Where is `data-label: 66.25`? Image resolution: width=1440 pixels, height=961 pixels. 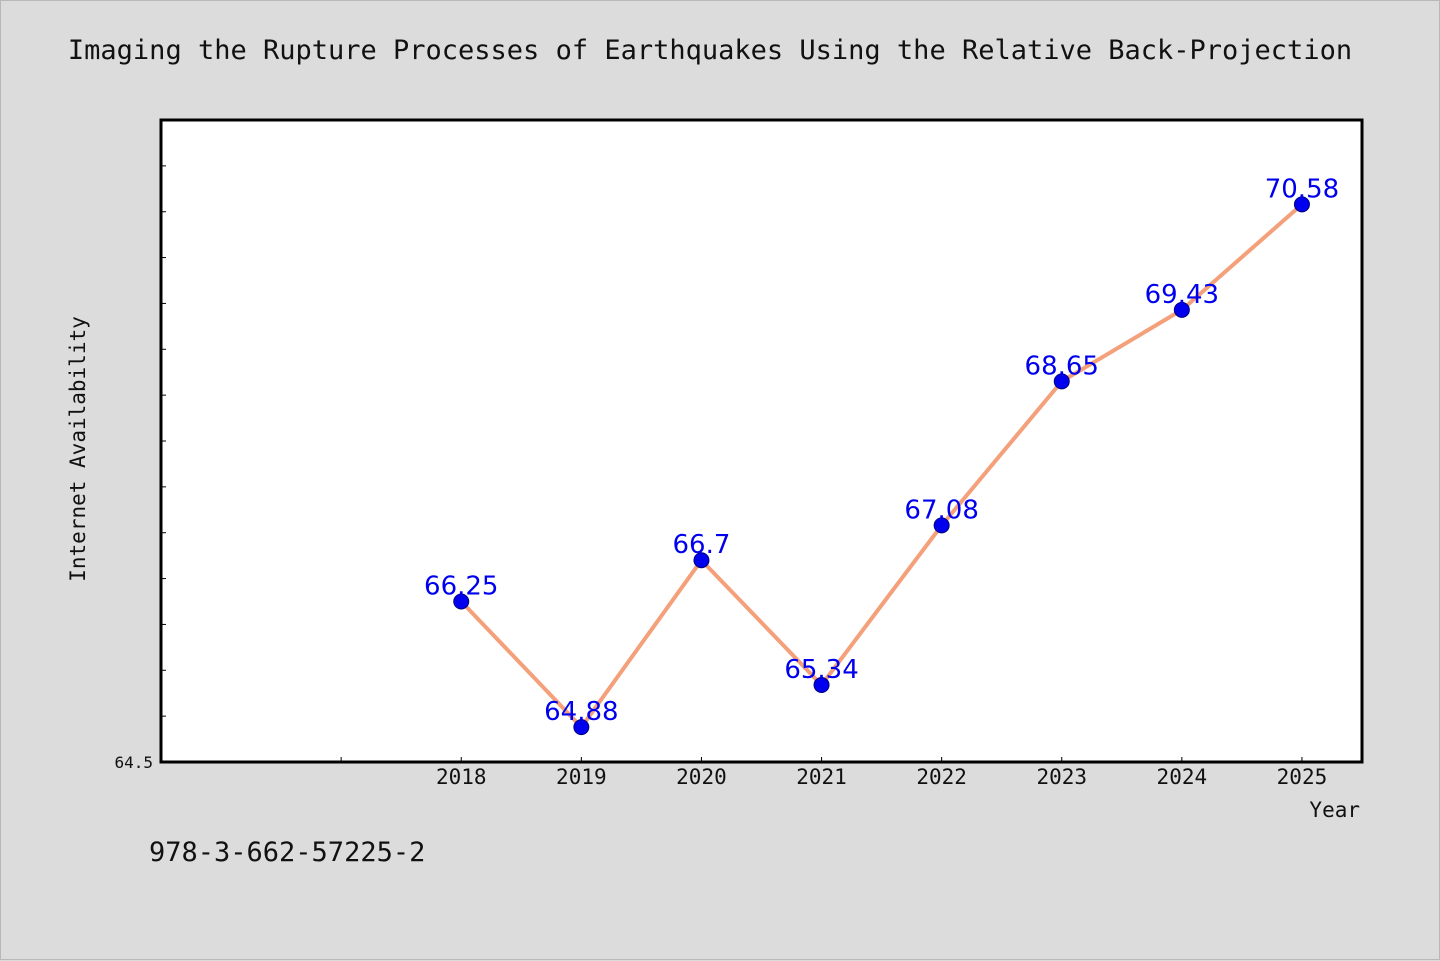 data-label: 66.25 is located at coordinates (461, 587).